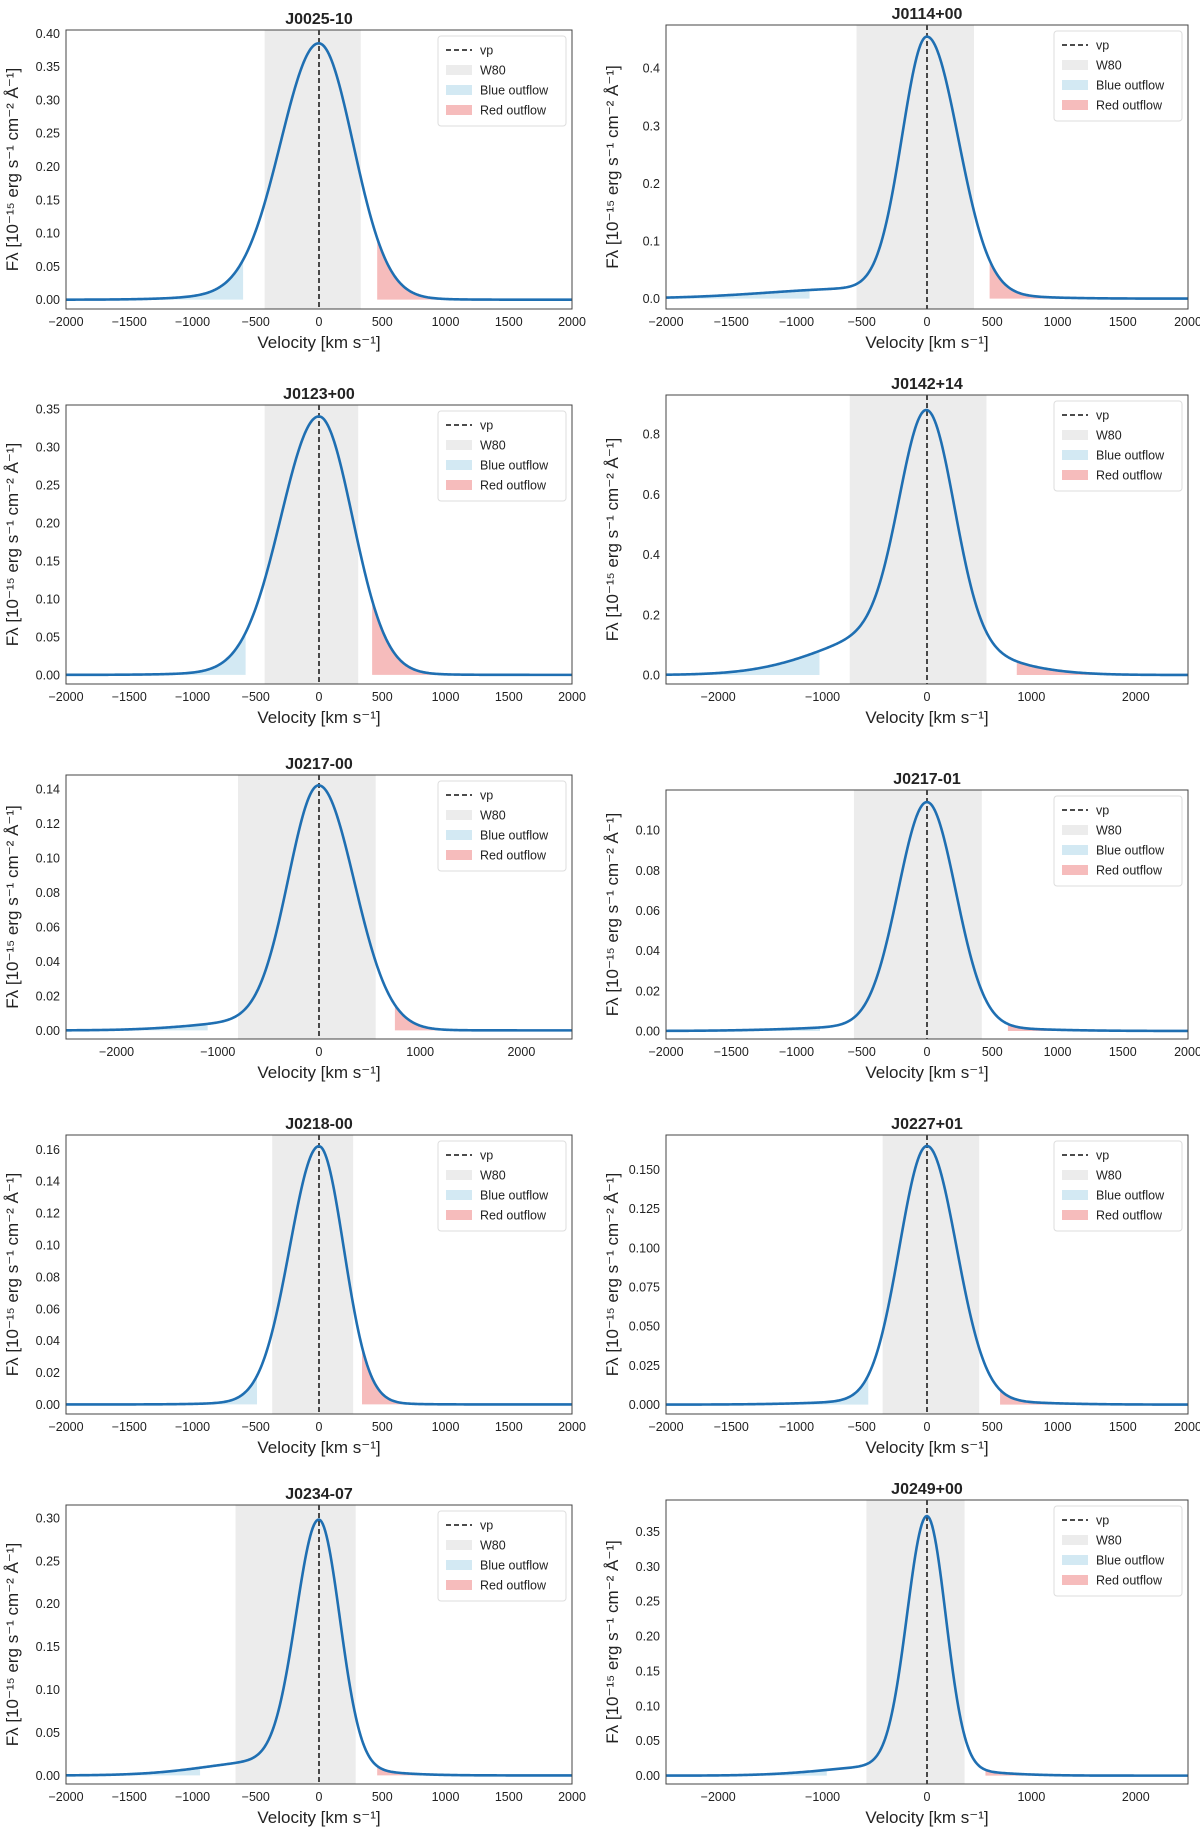 The image size is (1200, 1842). I want to click on x-tick-label: −500, so click(862, 1427).